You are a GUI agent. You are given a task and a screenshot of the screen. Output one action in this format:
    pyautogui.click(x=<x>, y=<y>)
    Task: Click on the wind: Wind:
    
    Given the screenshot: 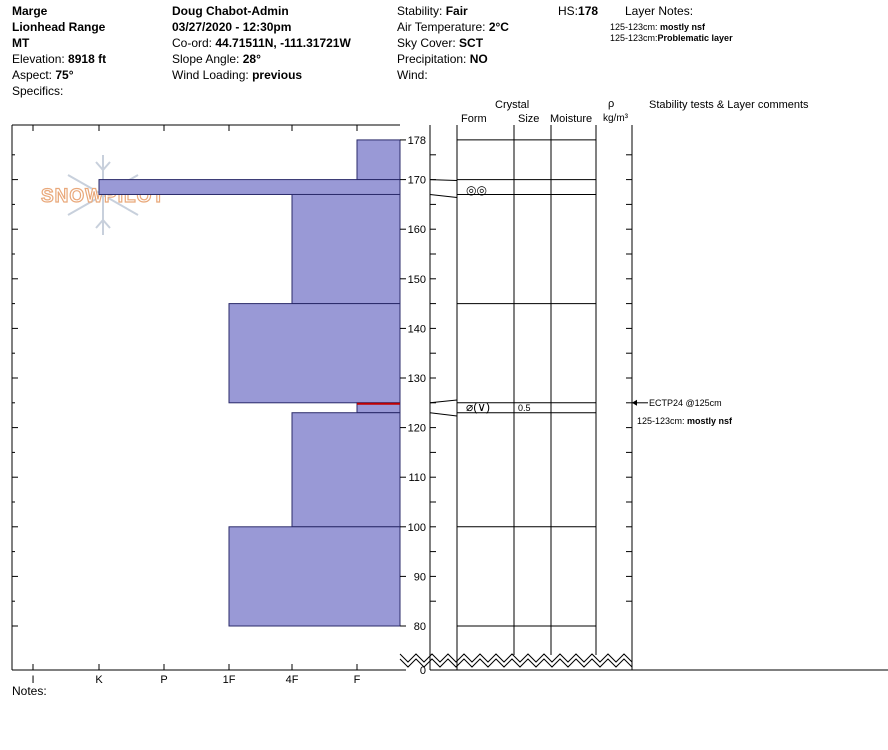 What is the action you would take?
    pyautogui.click(x=412, y=75)
    